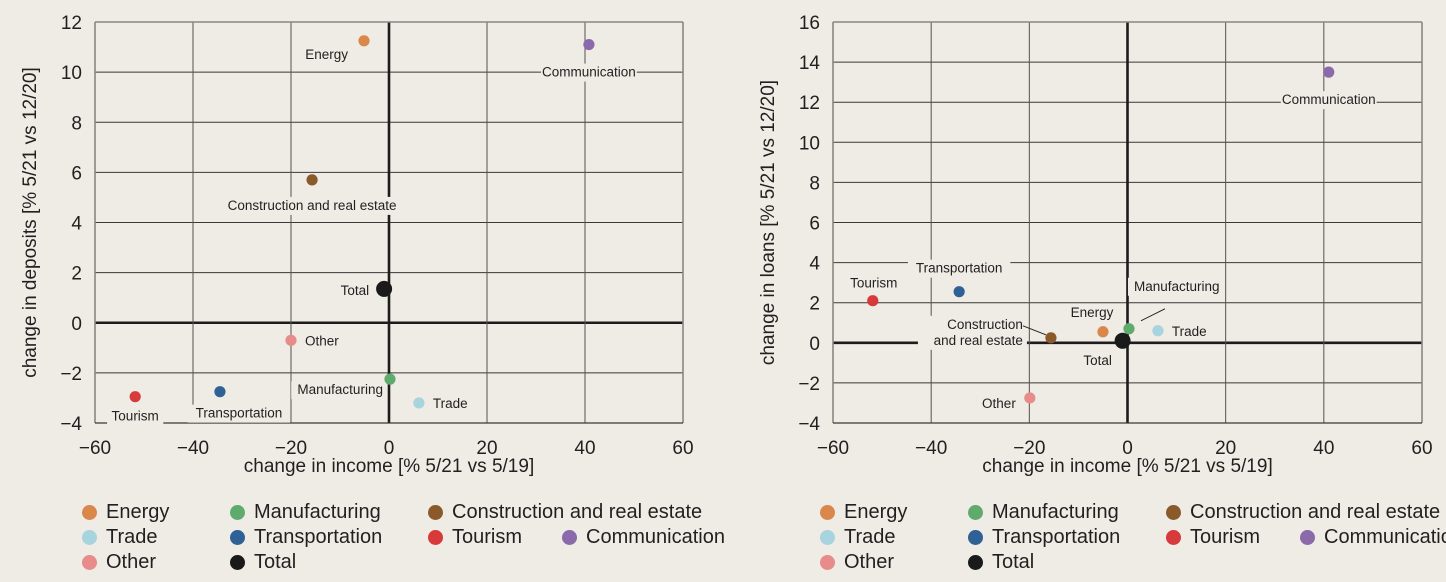  Describe the element at coordinates (1421, 448) in the screenshot. I see `x-tick-label: 60` at that location.